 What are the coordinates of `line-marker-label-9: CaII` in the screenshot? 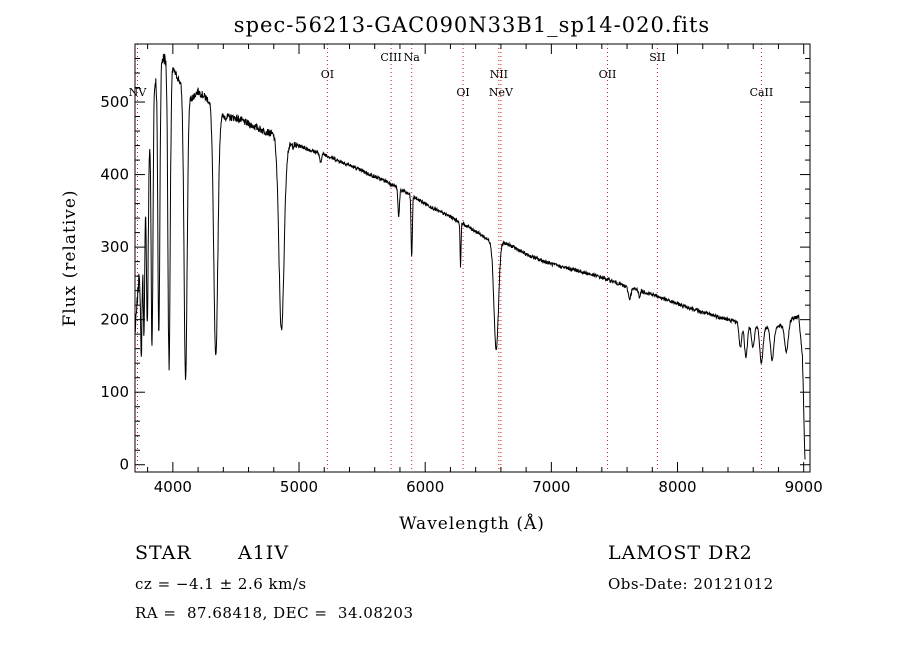 It's located at (762, 92).